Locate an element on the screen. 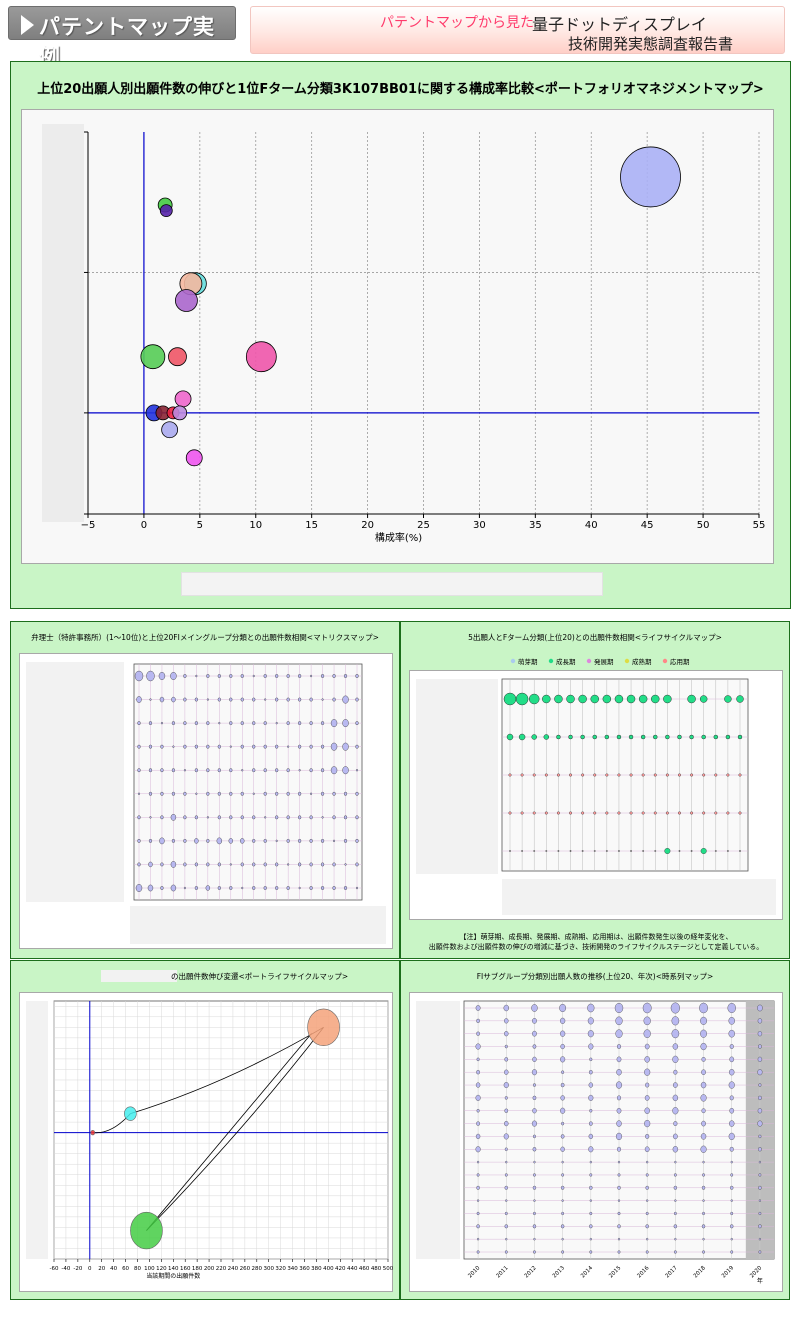 The height and width of the screenshot is (1320, 800). portlife-label-placeholder is located at coordinates (37, 1130).